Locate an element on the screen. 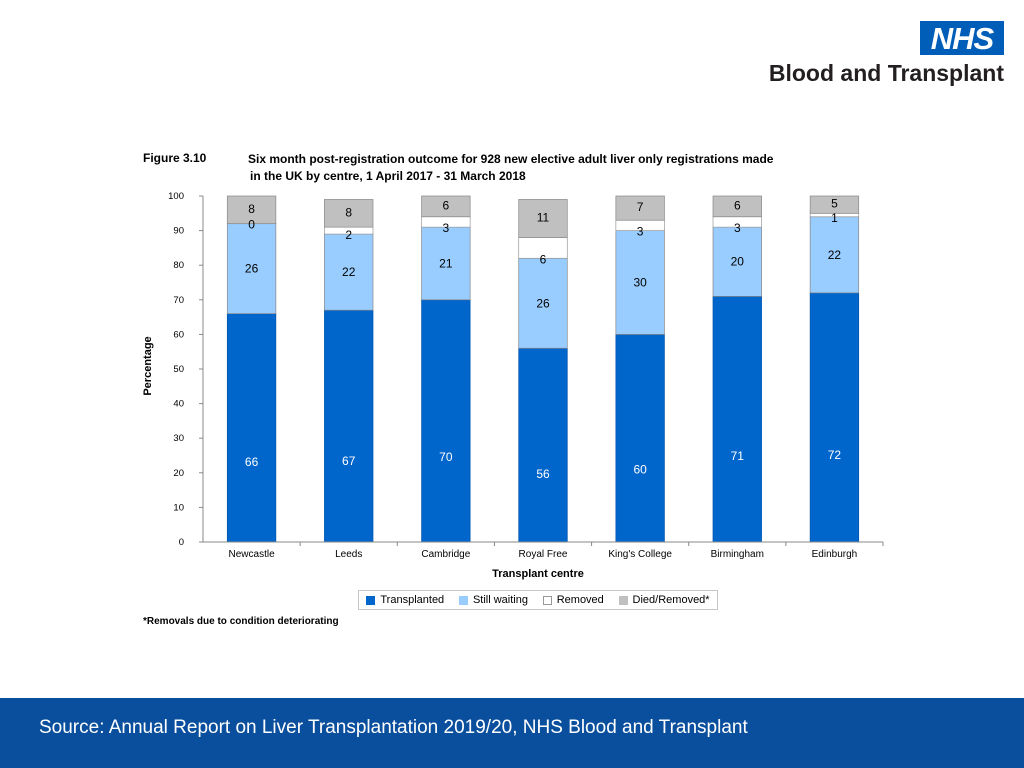 The image size is (1024, 768). data-label: 70 is located at coordinates (446, 457).